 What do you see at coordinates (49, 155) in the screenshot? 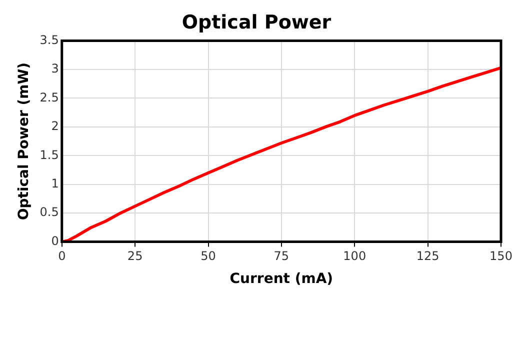
I see `y-tick-label: 1.5` at bounding box center [49, 155].